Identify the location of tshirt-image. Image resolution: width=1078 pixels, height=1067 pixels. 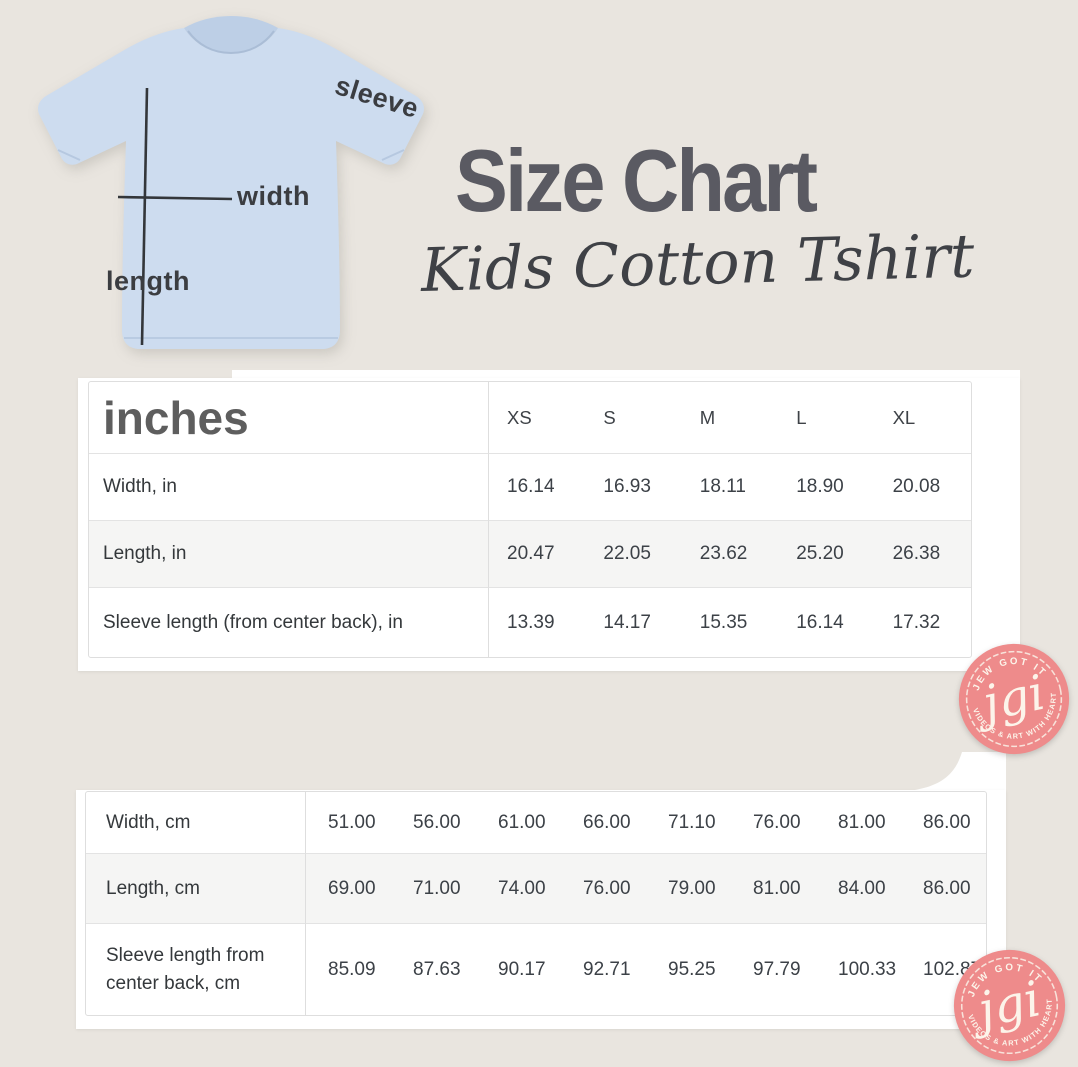
(231, 182).